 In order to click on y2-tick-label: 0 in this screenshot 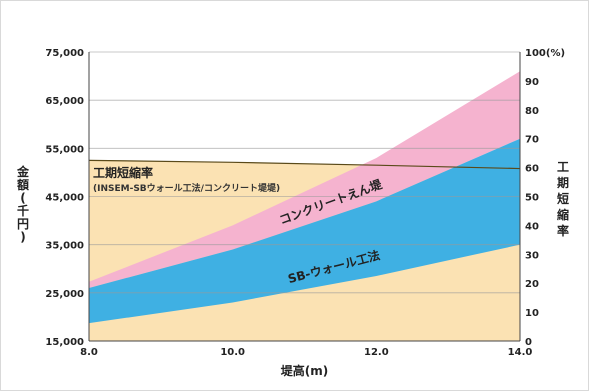, I will do `click(528, 342)`.